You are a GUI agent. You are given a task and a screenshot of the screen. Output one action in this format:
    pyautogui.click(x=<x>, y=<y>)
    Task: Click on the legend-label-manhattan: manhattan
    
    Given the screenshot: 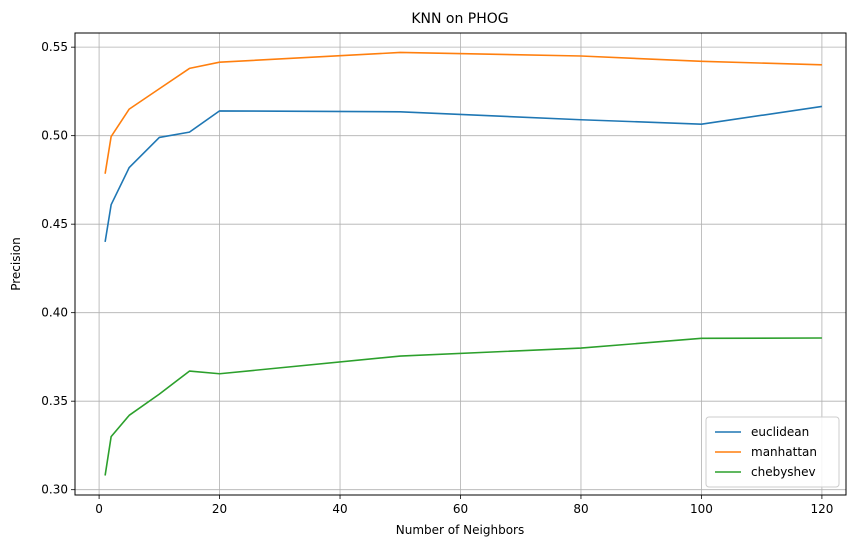 What is the action you would take?
    pyautogui.click(x=784, y=452)
    